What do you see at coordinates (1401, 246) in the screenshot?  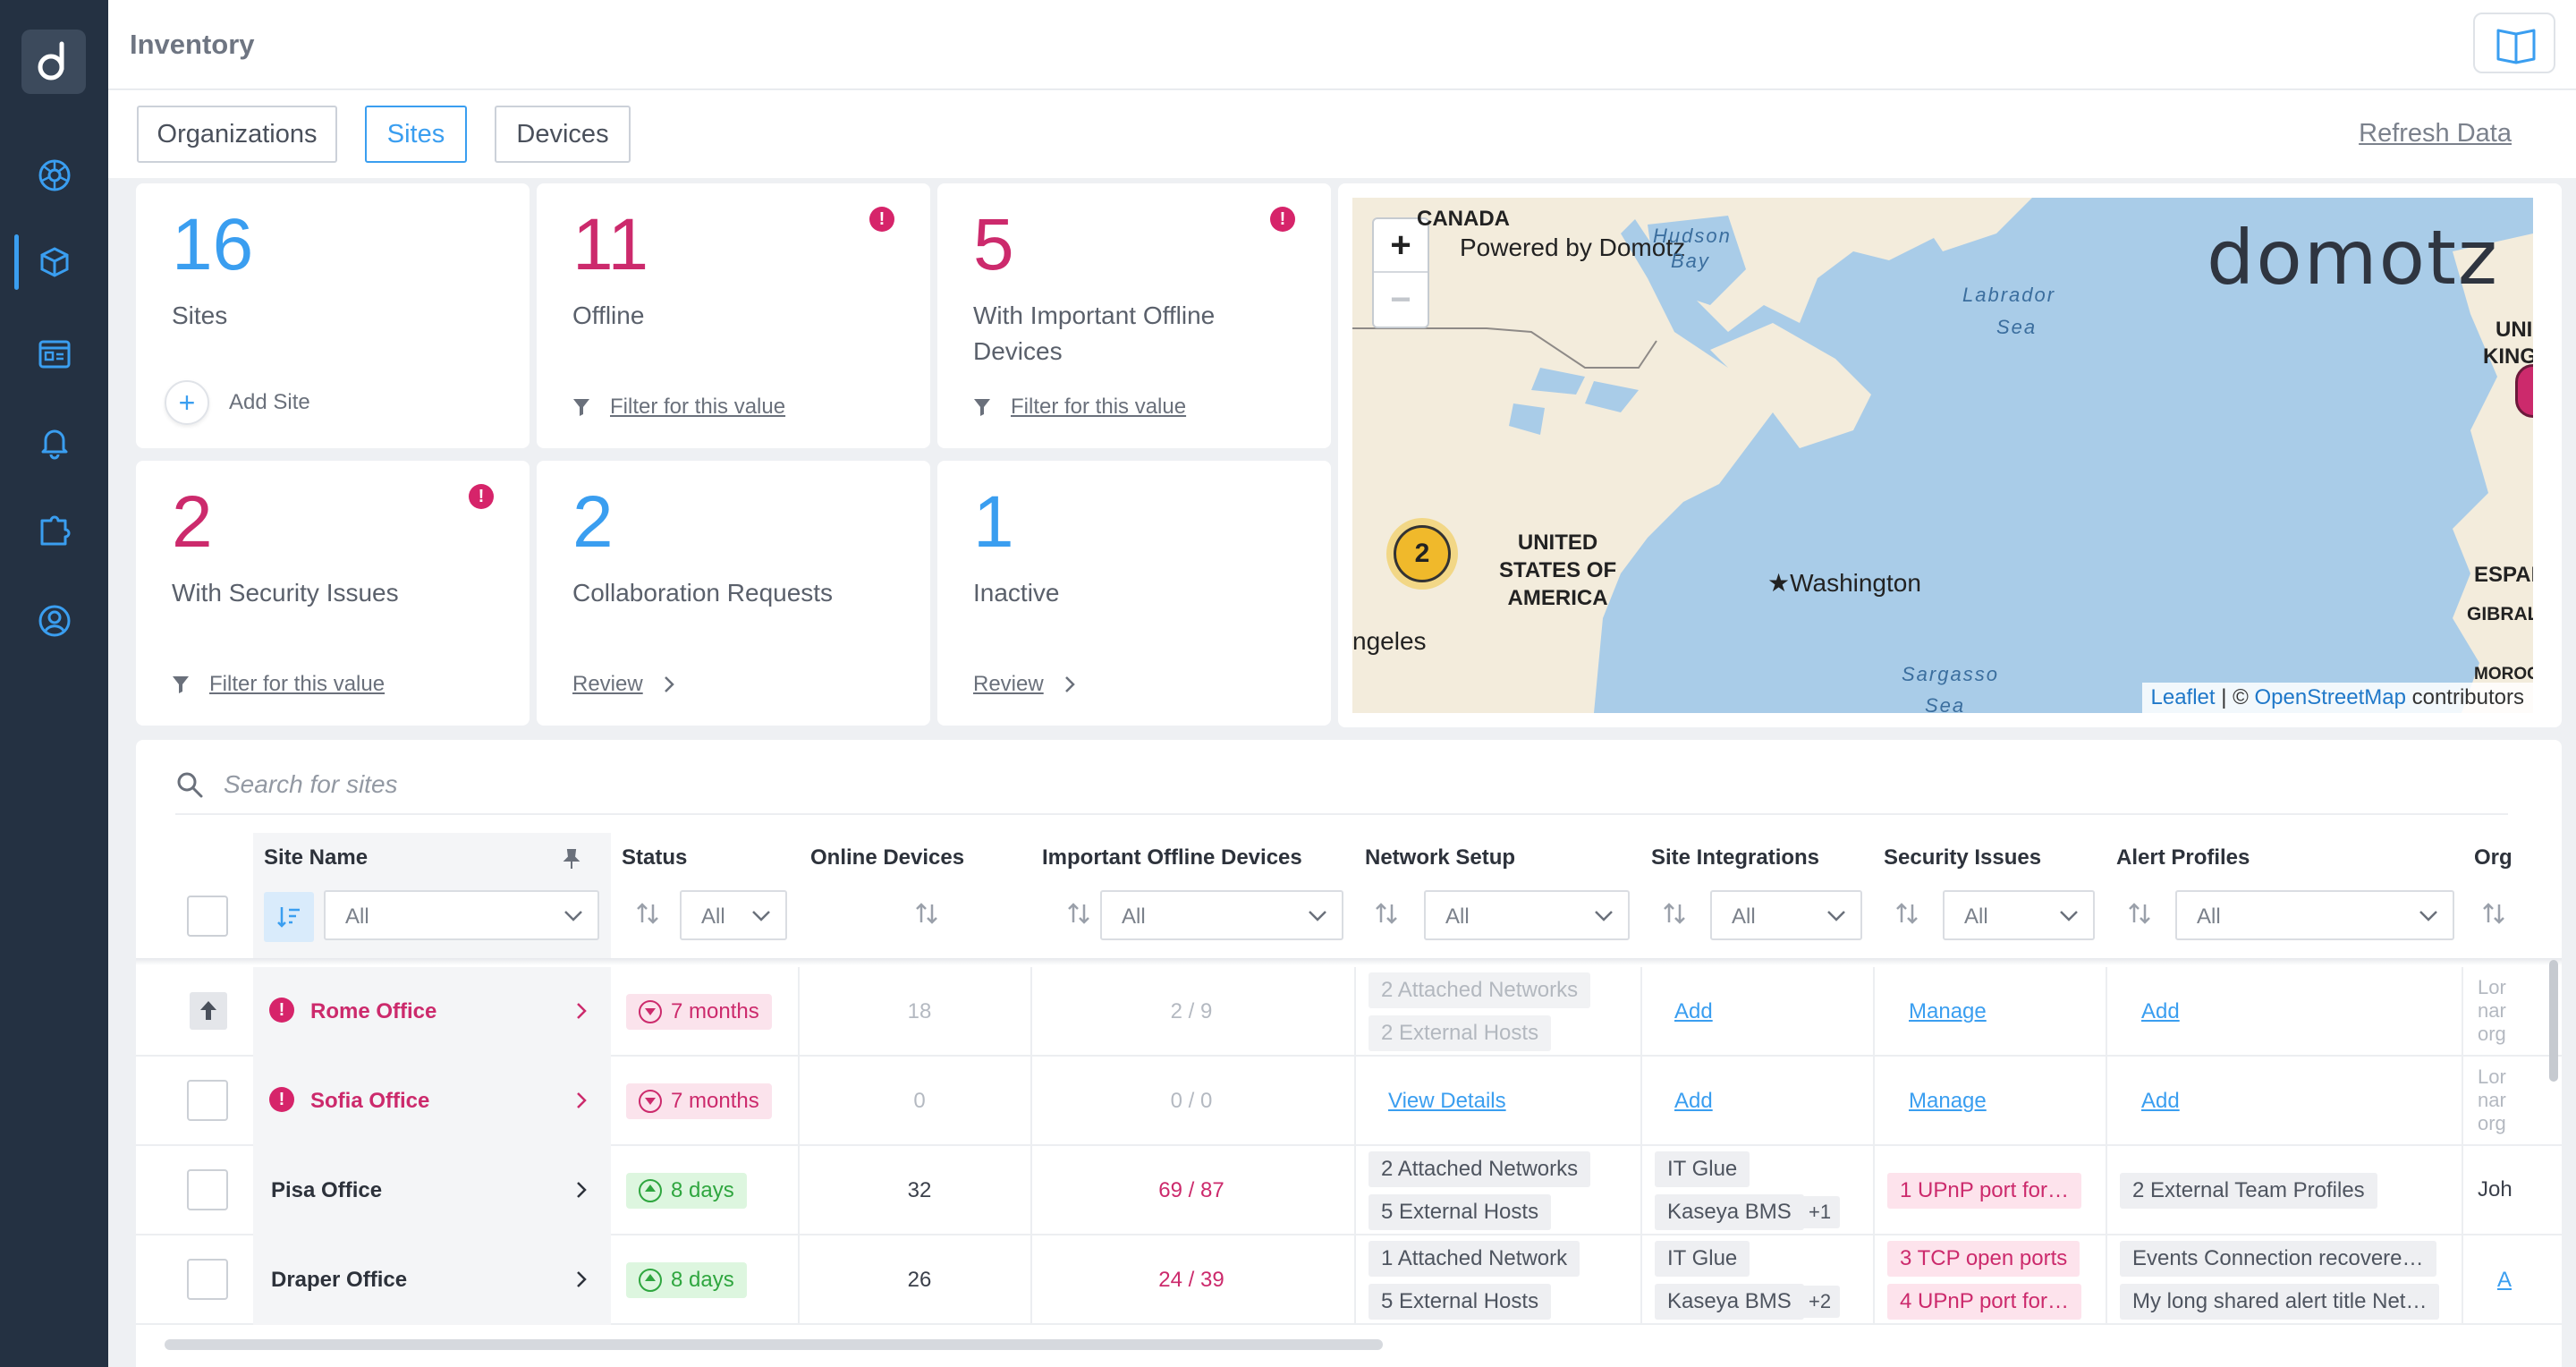 I see `zoom-in-button: +` at bounding box center [1401, 246].